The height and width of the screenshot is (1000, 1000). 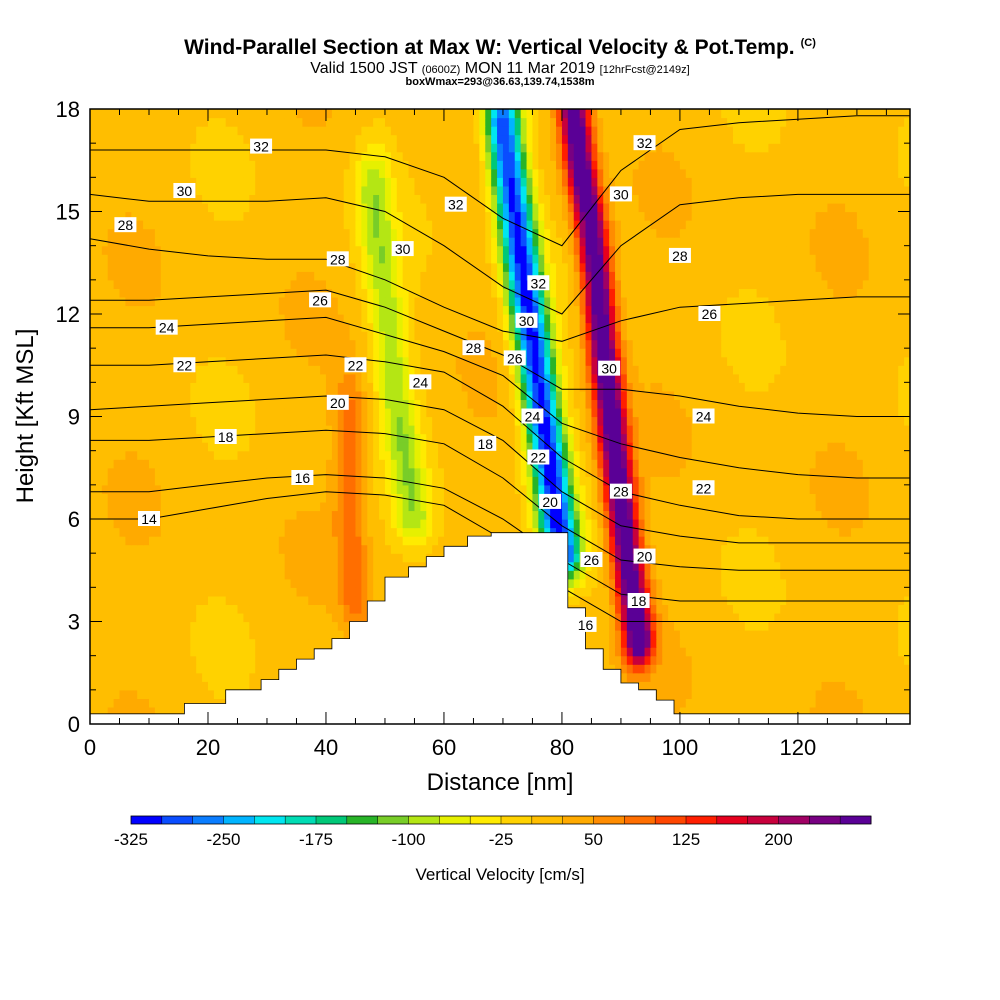 What do you see at coordinates (644, 70) in the screenshot?
I see `subtitle-forecast: [12hrFcst@2149z]` at bounding box center [644, 70].